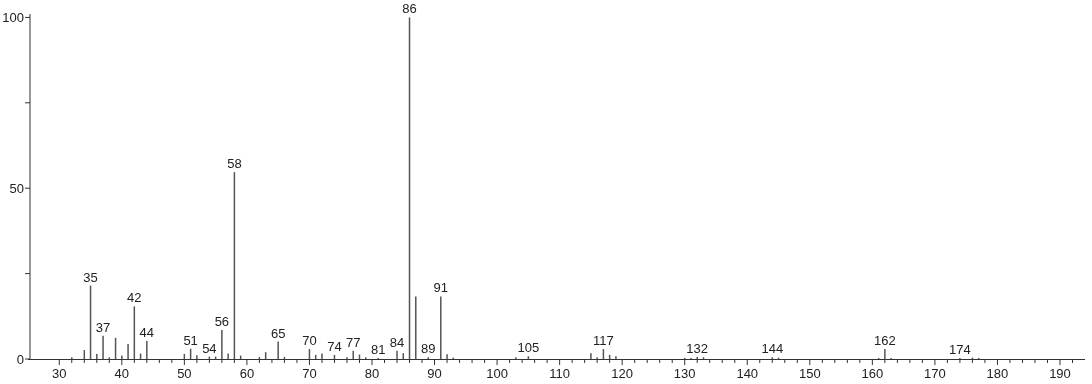 This screenshot has width=1092, height=384. I want to click on x-tick-label: 60, so click(247, 373).